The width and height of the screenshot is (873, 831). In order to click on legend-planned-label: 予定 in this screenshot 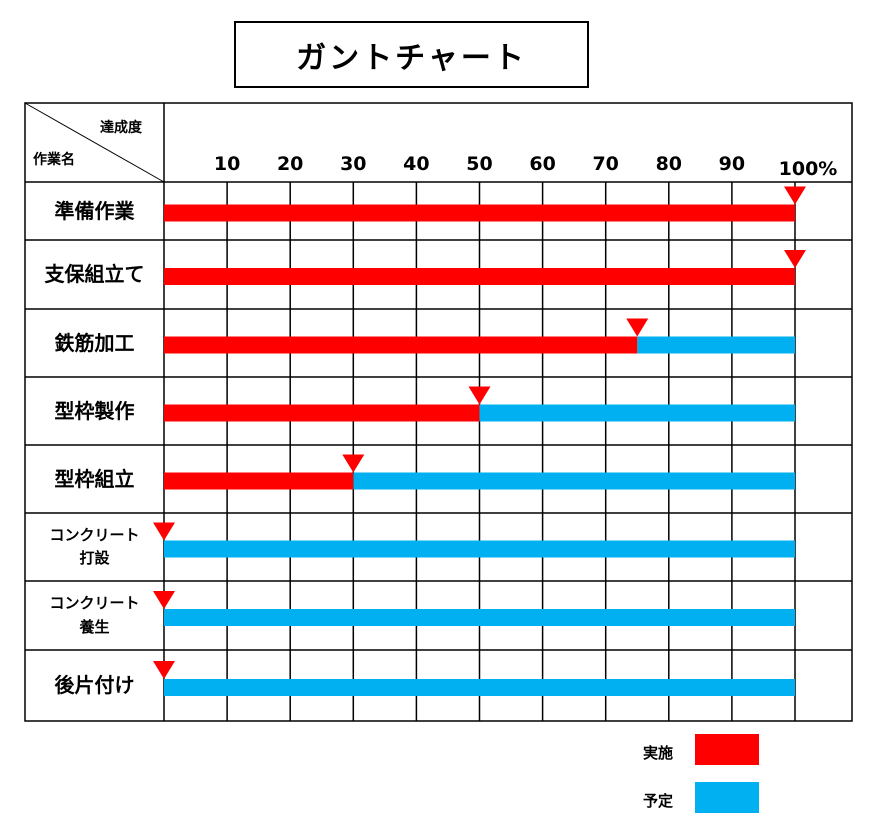, I will do `click(658, 801)`.